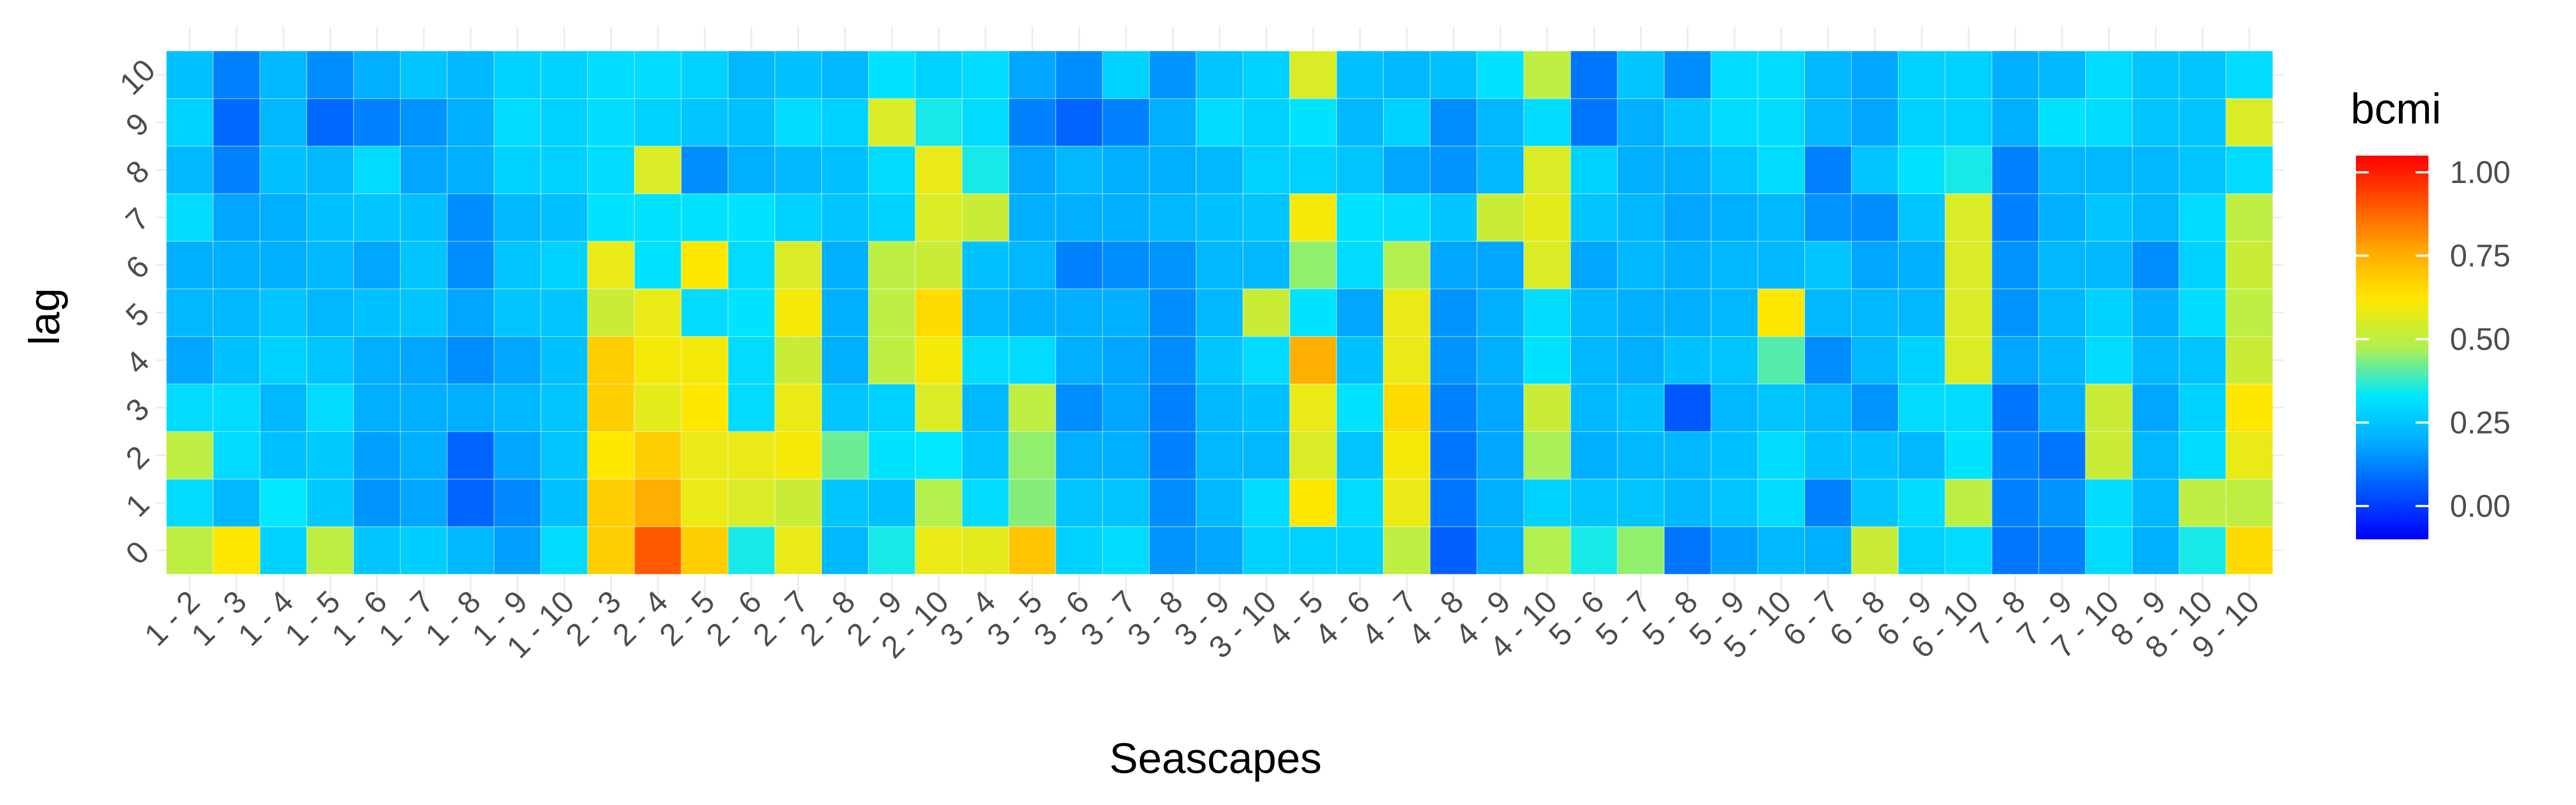 The width and height of the screenshot is (2576, 805). Describe the element at coordinates (2480, 422) in the screenshot. I see `legend-tick-label: 0.25` at that location.